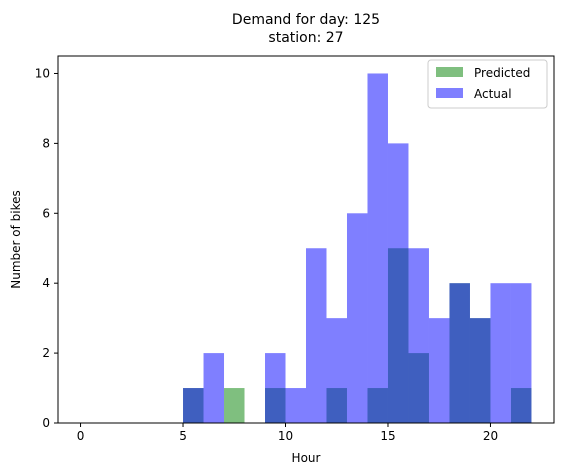 The height and width of the screenshot is (476, 566). I want to click on y-tick-label: 4, so click(46, 283).